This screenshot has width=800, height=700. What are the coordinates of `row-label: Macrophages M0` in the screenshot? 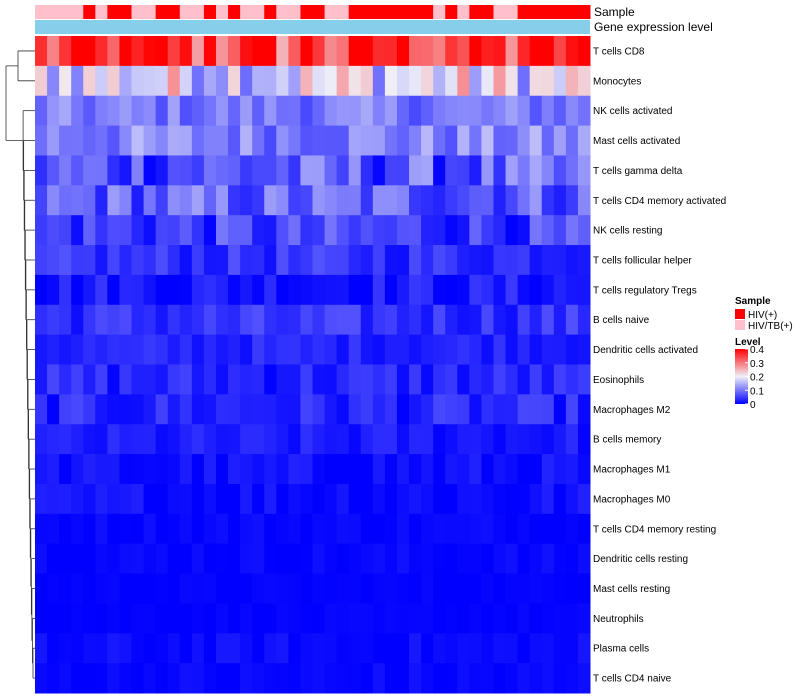 It's located at (632, 499).